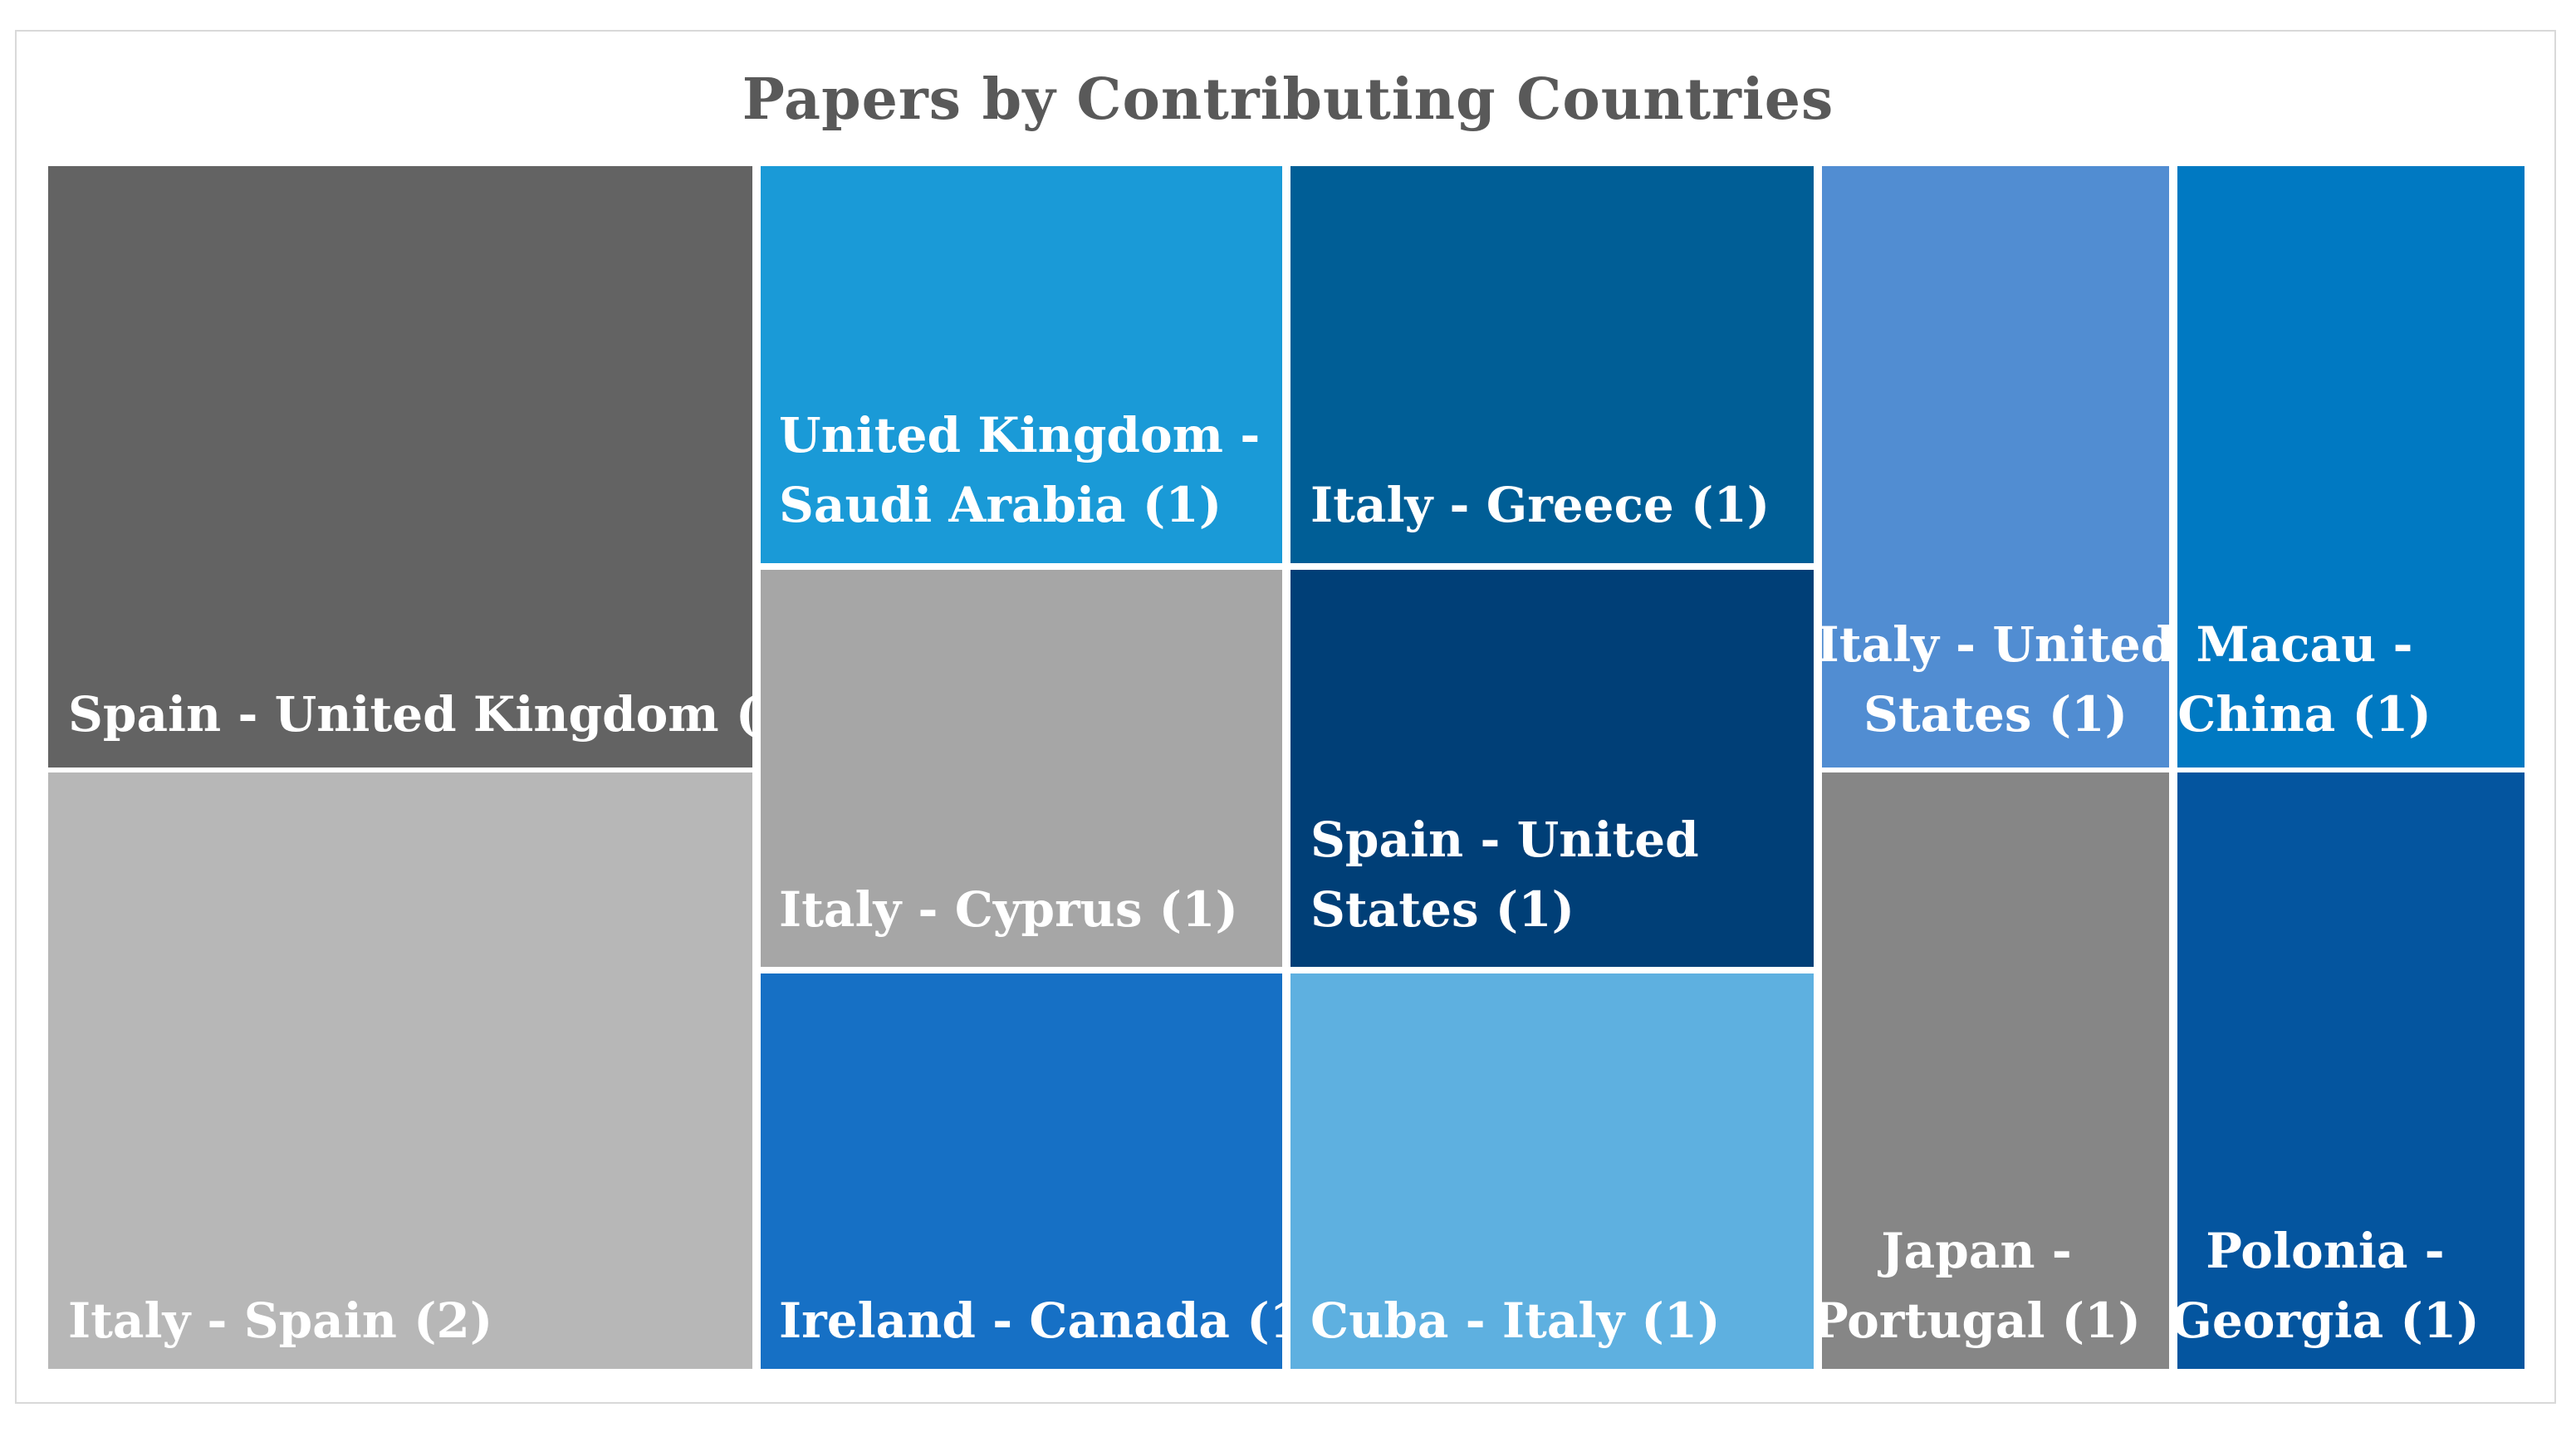 Image resolution: width=2576 pixels, height=1432 pixels. Describe the element at coordinates (1505, 840) in the screenshot. I see `treemap-tile-label: Spain - United` at that location.